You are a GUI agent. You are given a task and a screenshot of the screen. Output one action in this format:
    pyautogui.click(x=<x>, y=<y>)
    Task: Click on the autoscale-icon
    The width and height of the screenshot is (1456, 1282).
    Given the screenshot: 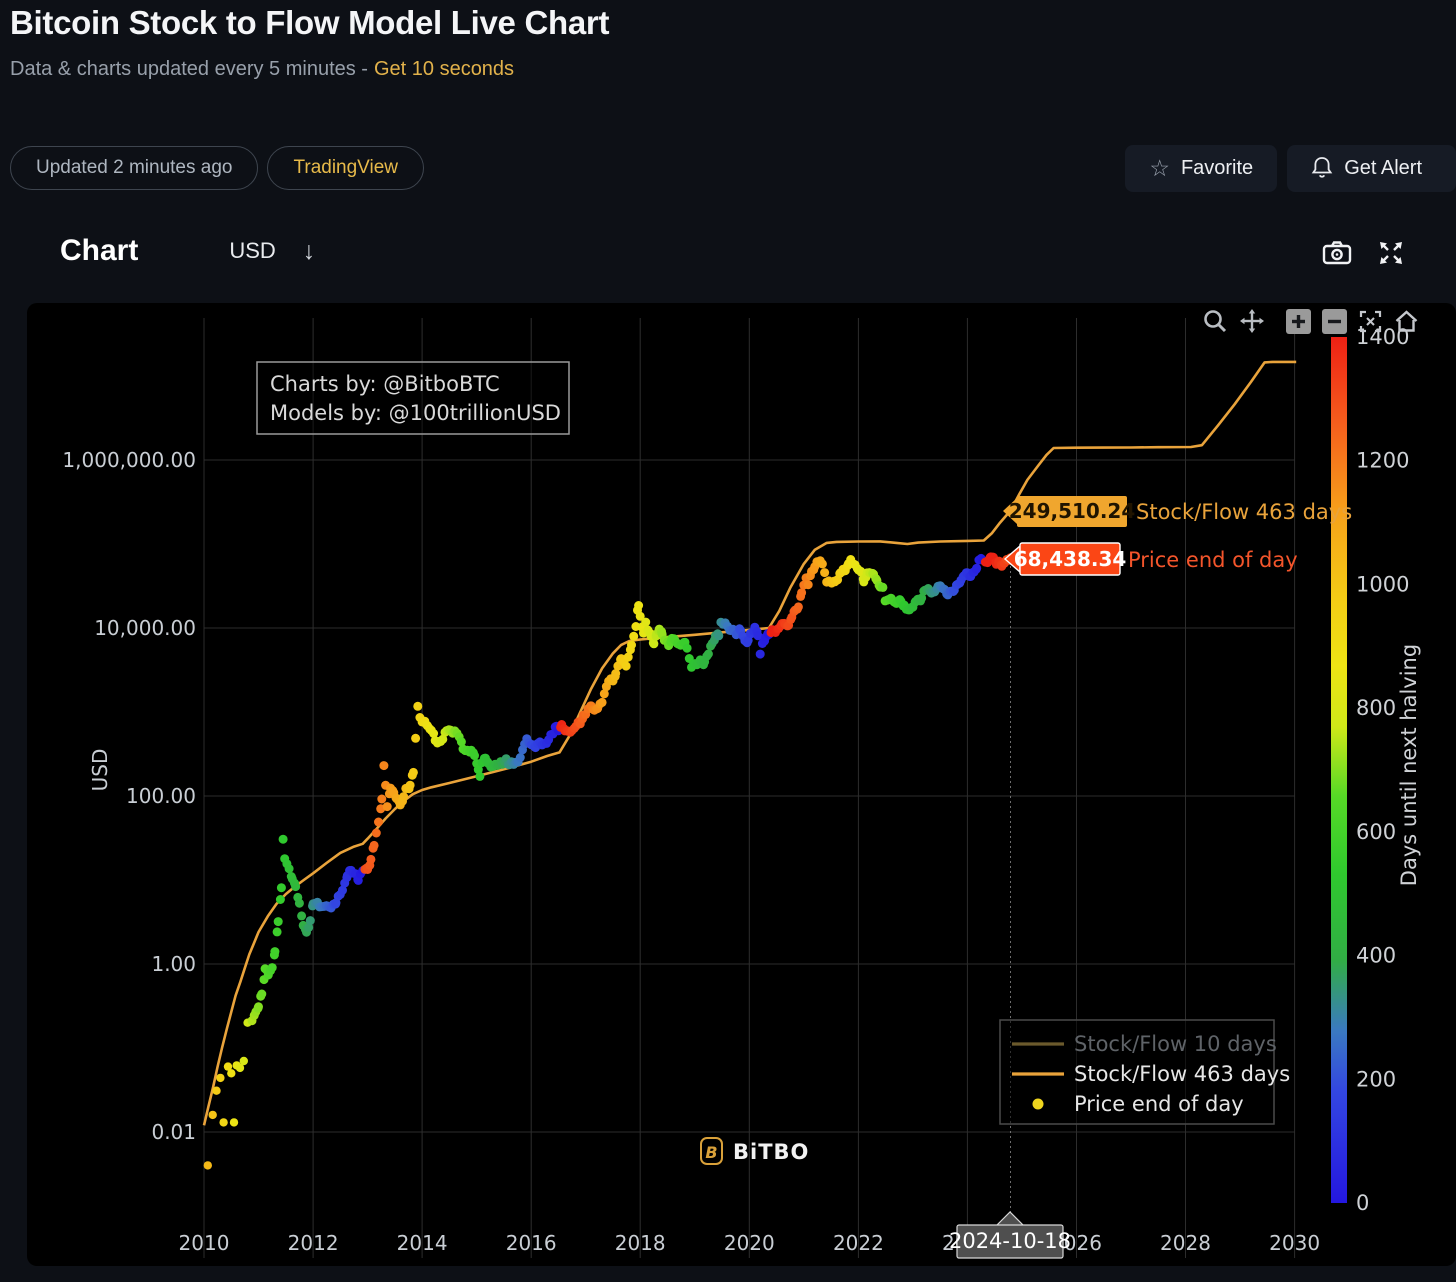 What is the action you would take?
    pyautogui.click(x=1370, y=321)
    